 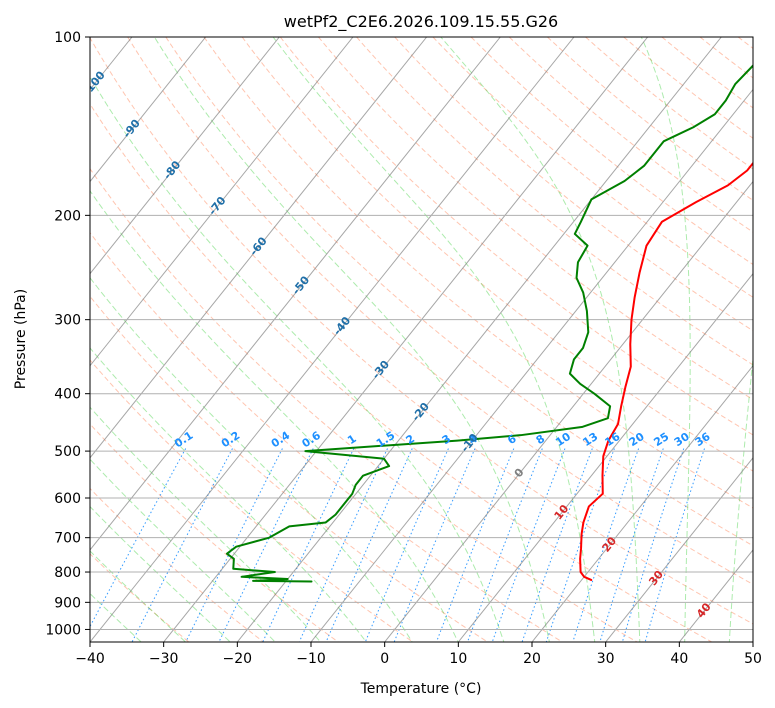 I want to click on x-tick-label: 20, so click(x=532, y=659).